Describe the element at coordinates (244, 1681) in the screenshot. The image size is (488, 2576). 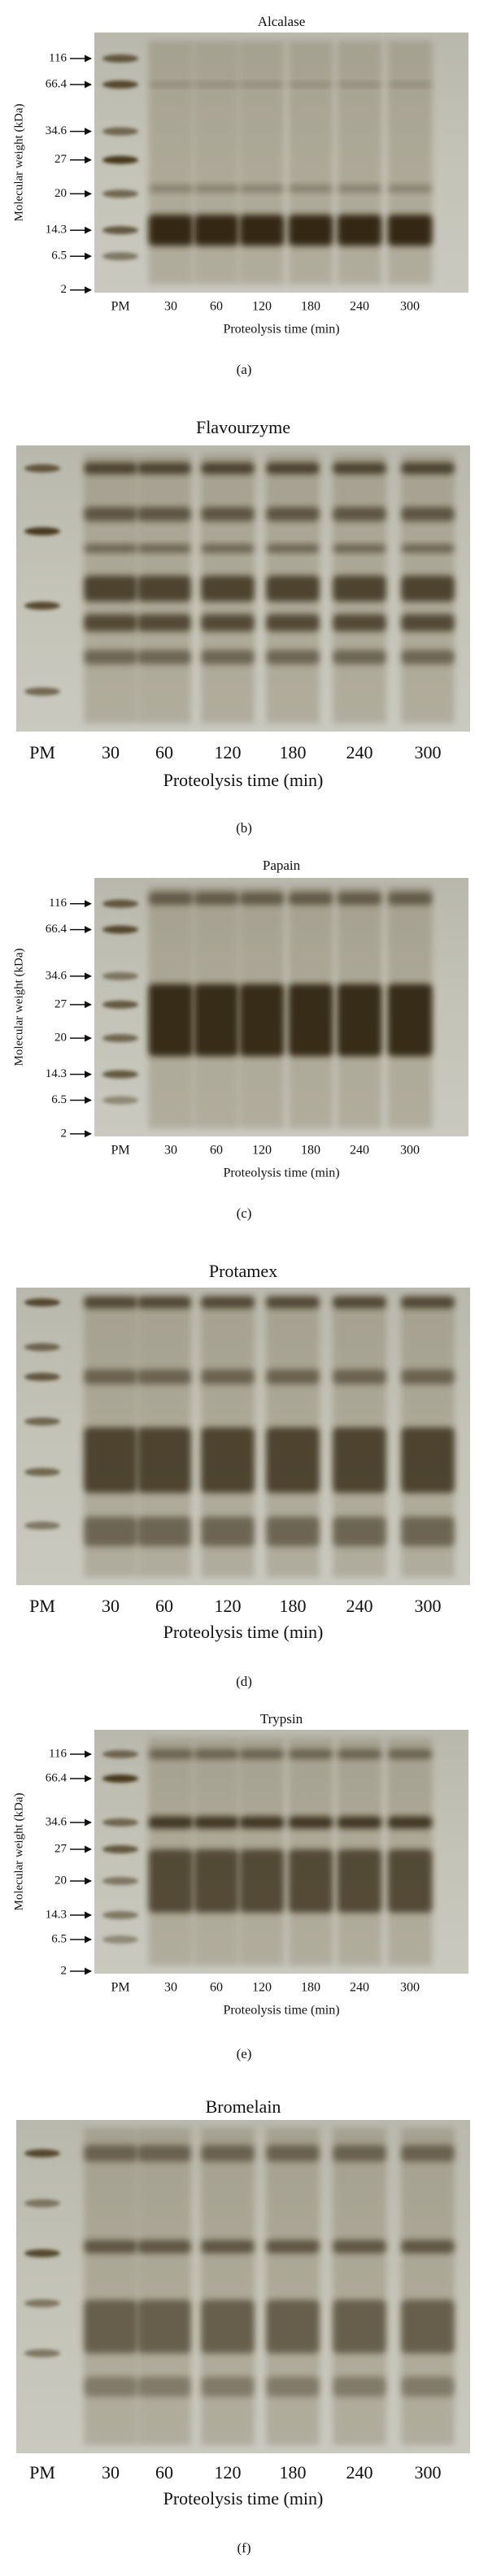
I see `panel-caption: (d)` at that location.